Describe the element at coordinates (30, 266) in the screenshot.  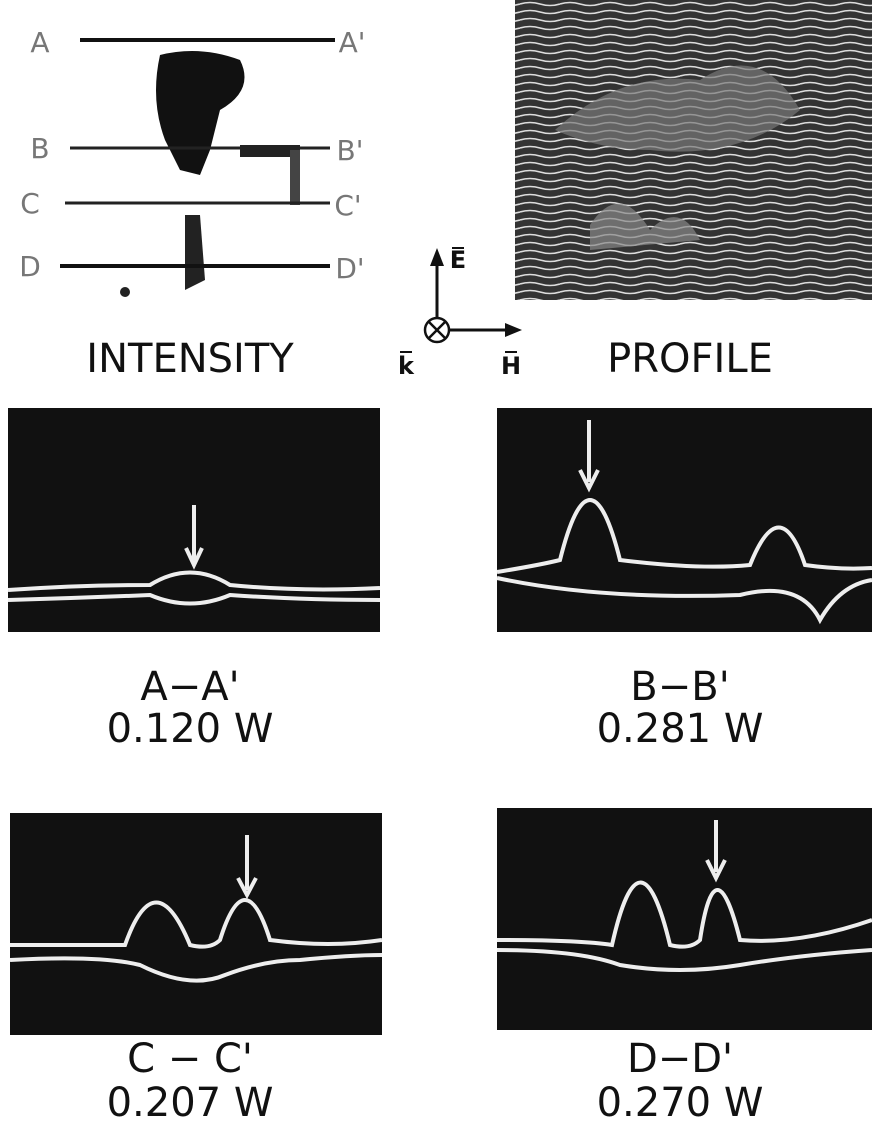
I see `line-left-label: D` at that location.